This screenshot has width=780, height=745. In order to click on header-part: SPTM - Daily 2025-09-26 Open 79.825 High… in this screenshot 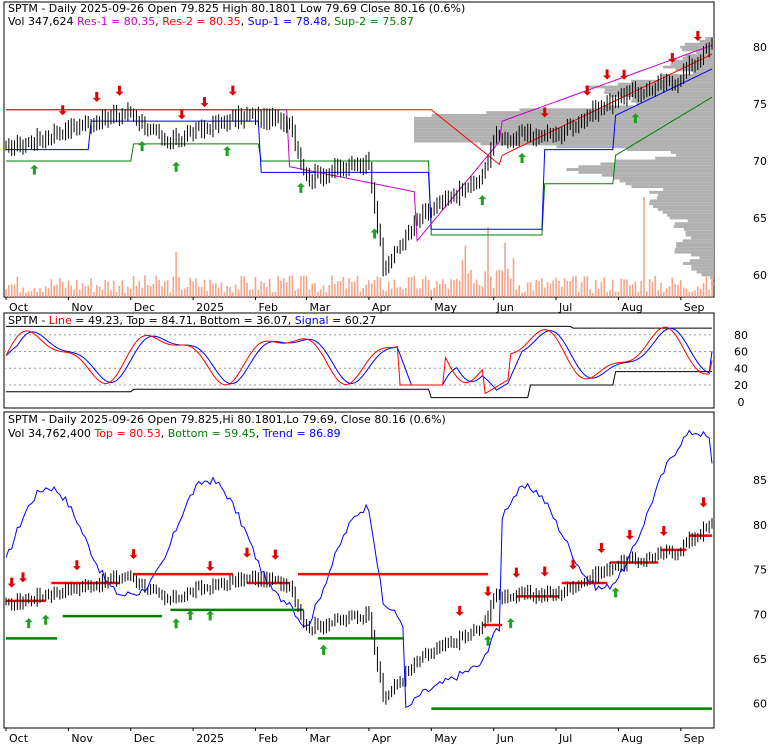, I will do `click(236, 8)`.